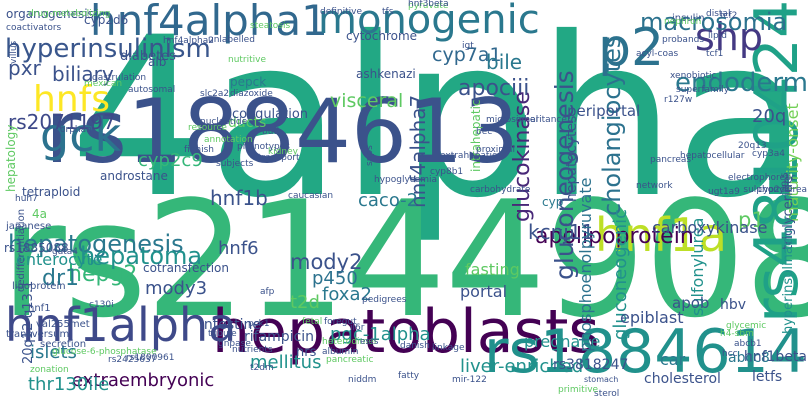  What do you see at coordinates (712, 156) in the screenshot?
I see `cloud-word-hepatocellular: hepatocellular` at bounding box center [712, 156].